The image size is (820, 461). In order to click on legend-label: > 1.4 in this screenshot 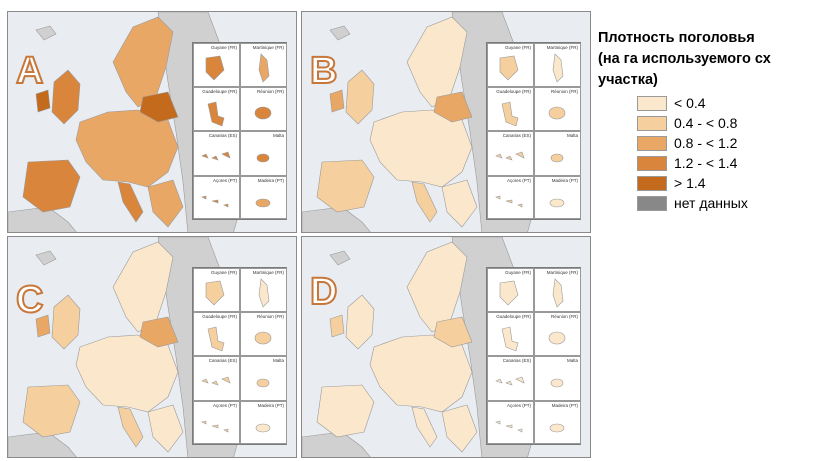, I will do `click(690, 183)`.